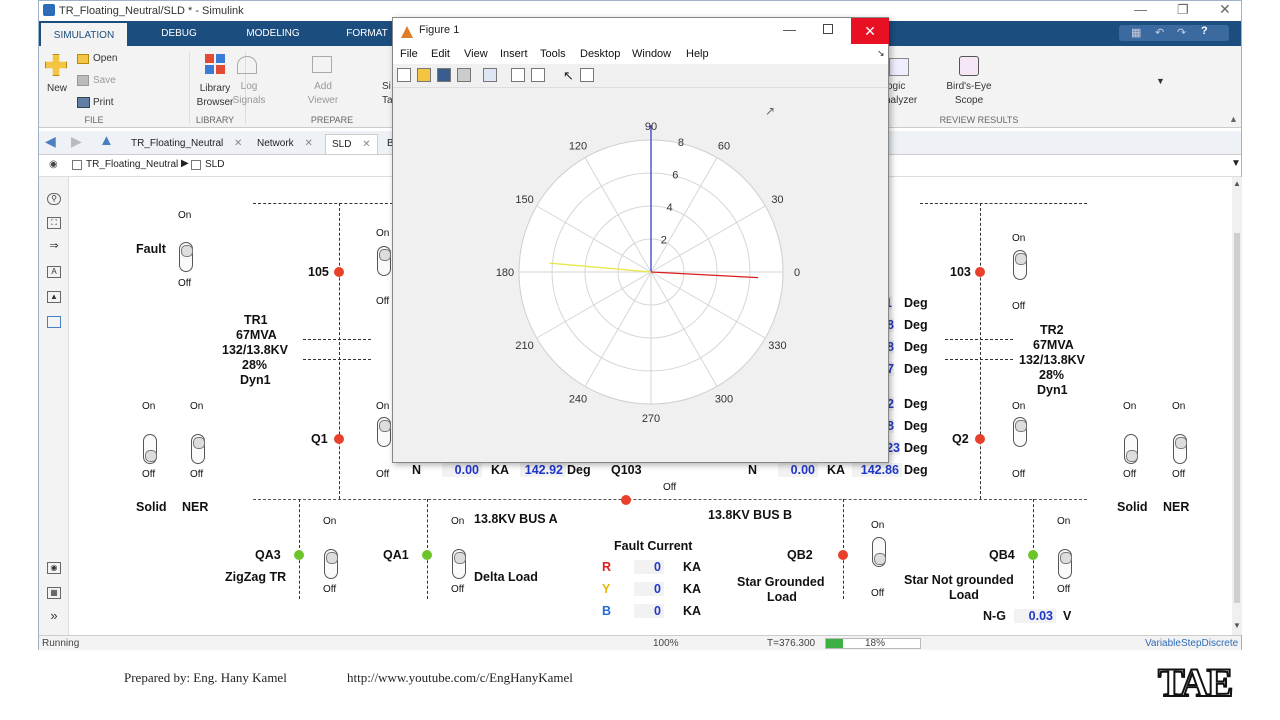 The image size is (1280, 720). What do you see at coordinates (323, 100) in the screenshot?
I see `add-viewer-label2: Viewer` at bounding box center [323, 100].